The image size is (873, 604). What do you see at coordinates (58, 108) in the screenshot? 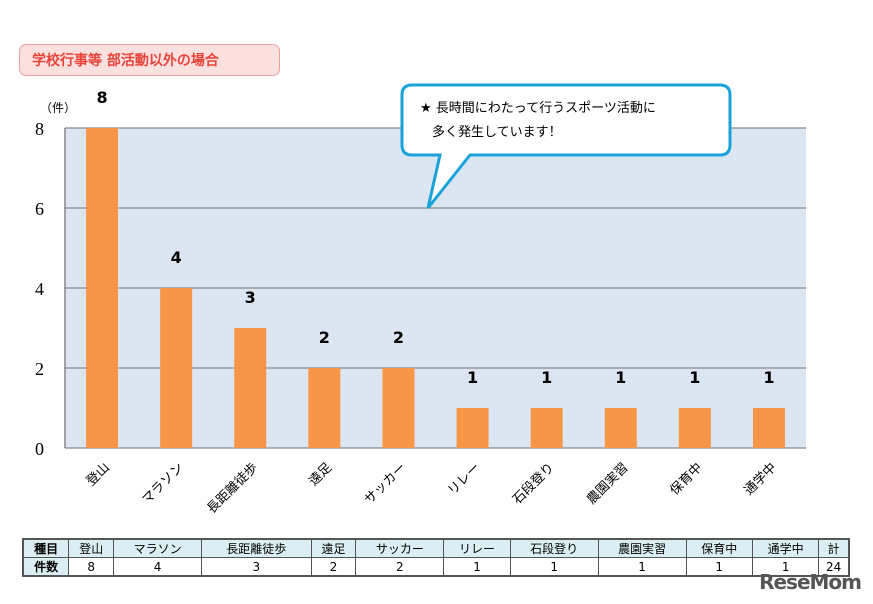
I see `y-axis-unit: （件）` at bounding box center [58, 108].